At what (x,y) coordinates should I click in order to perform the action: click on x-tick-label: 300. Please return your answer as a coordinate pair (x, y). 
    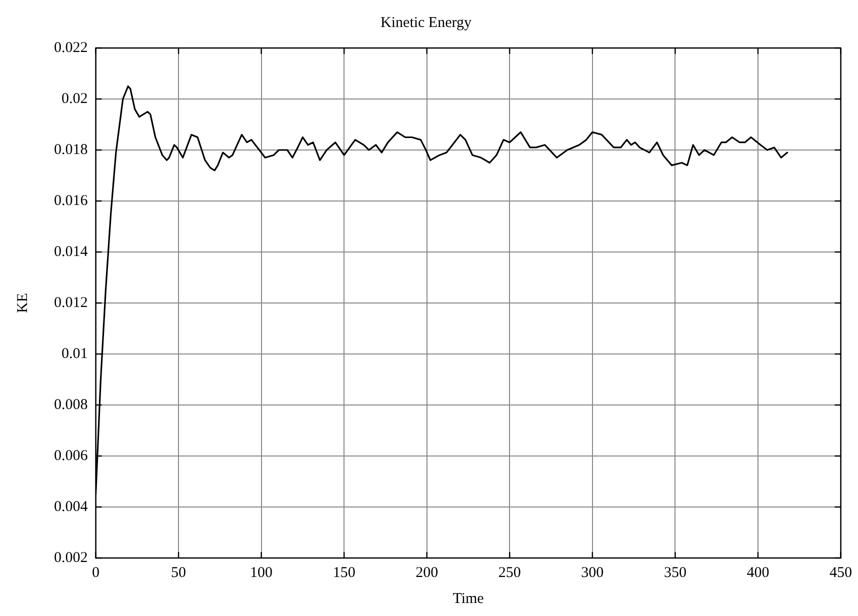
    Looking at the image, I should click on (592, 572).